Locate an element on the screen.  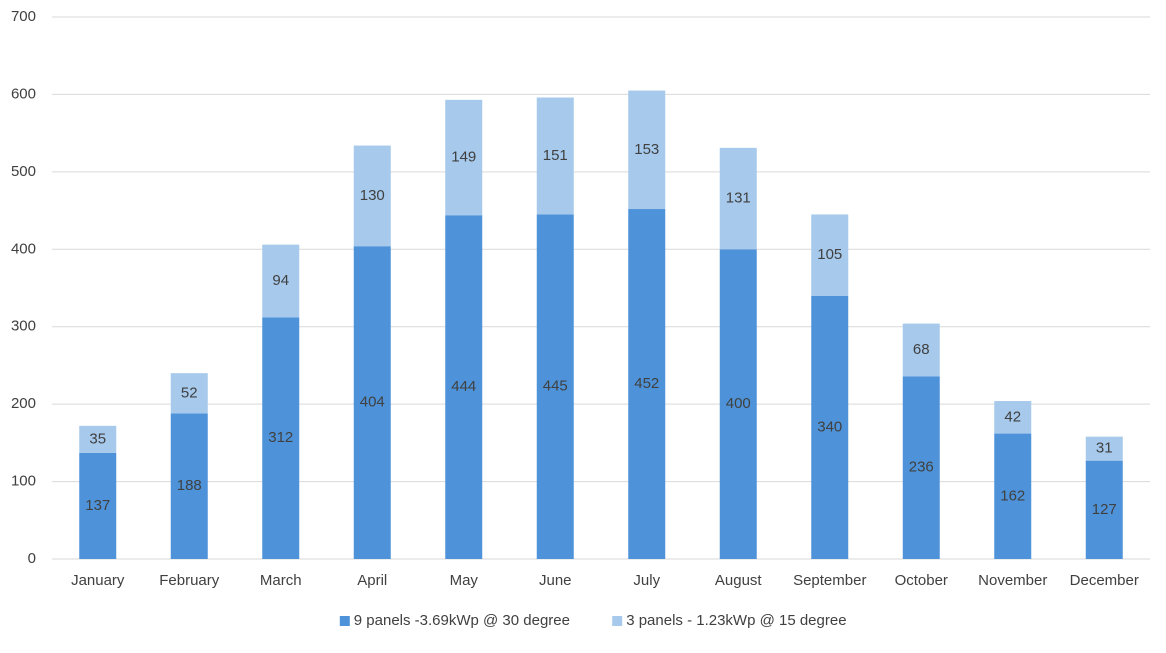
x-tick-label: November is located at coordinates (1012, 580).